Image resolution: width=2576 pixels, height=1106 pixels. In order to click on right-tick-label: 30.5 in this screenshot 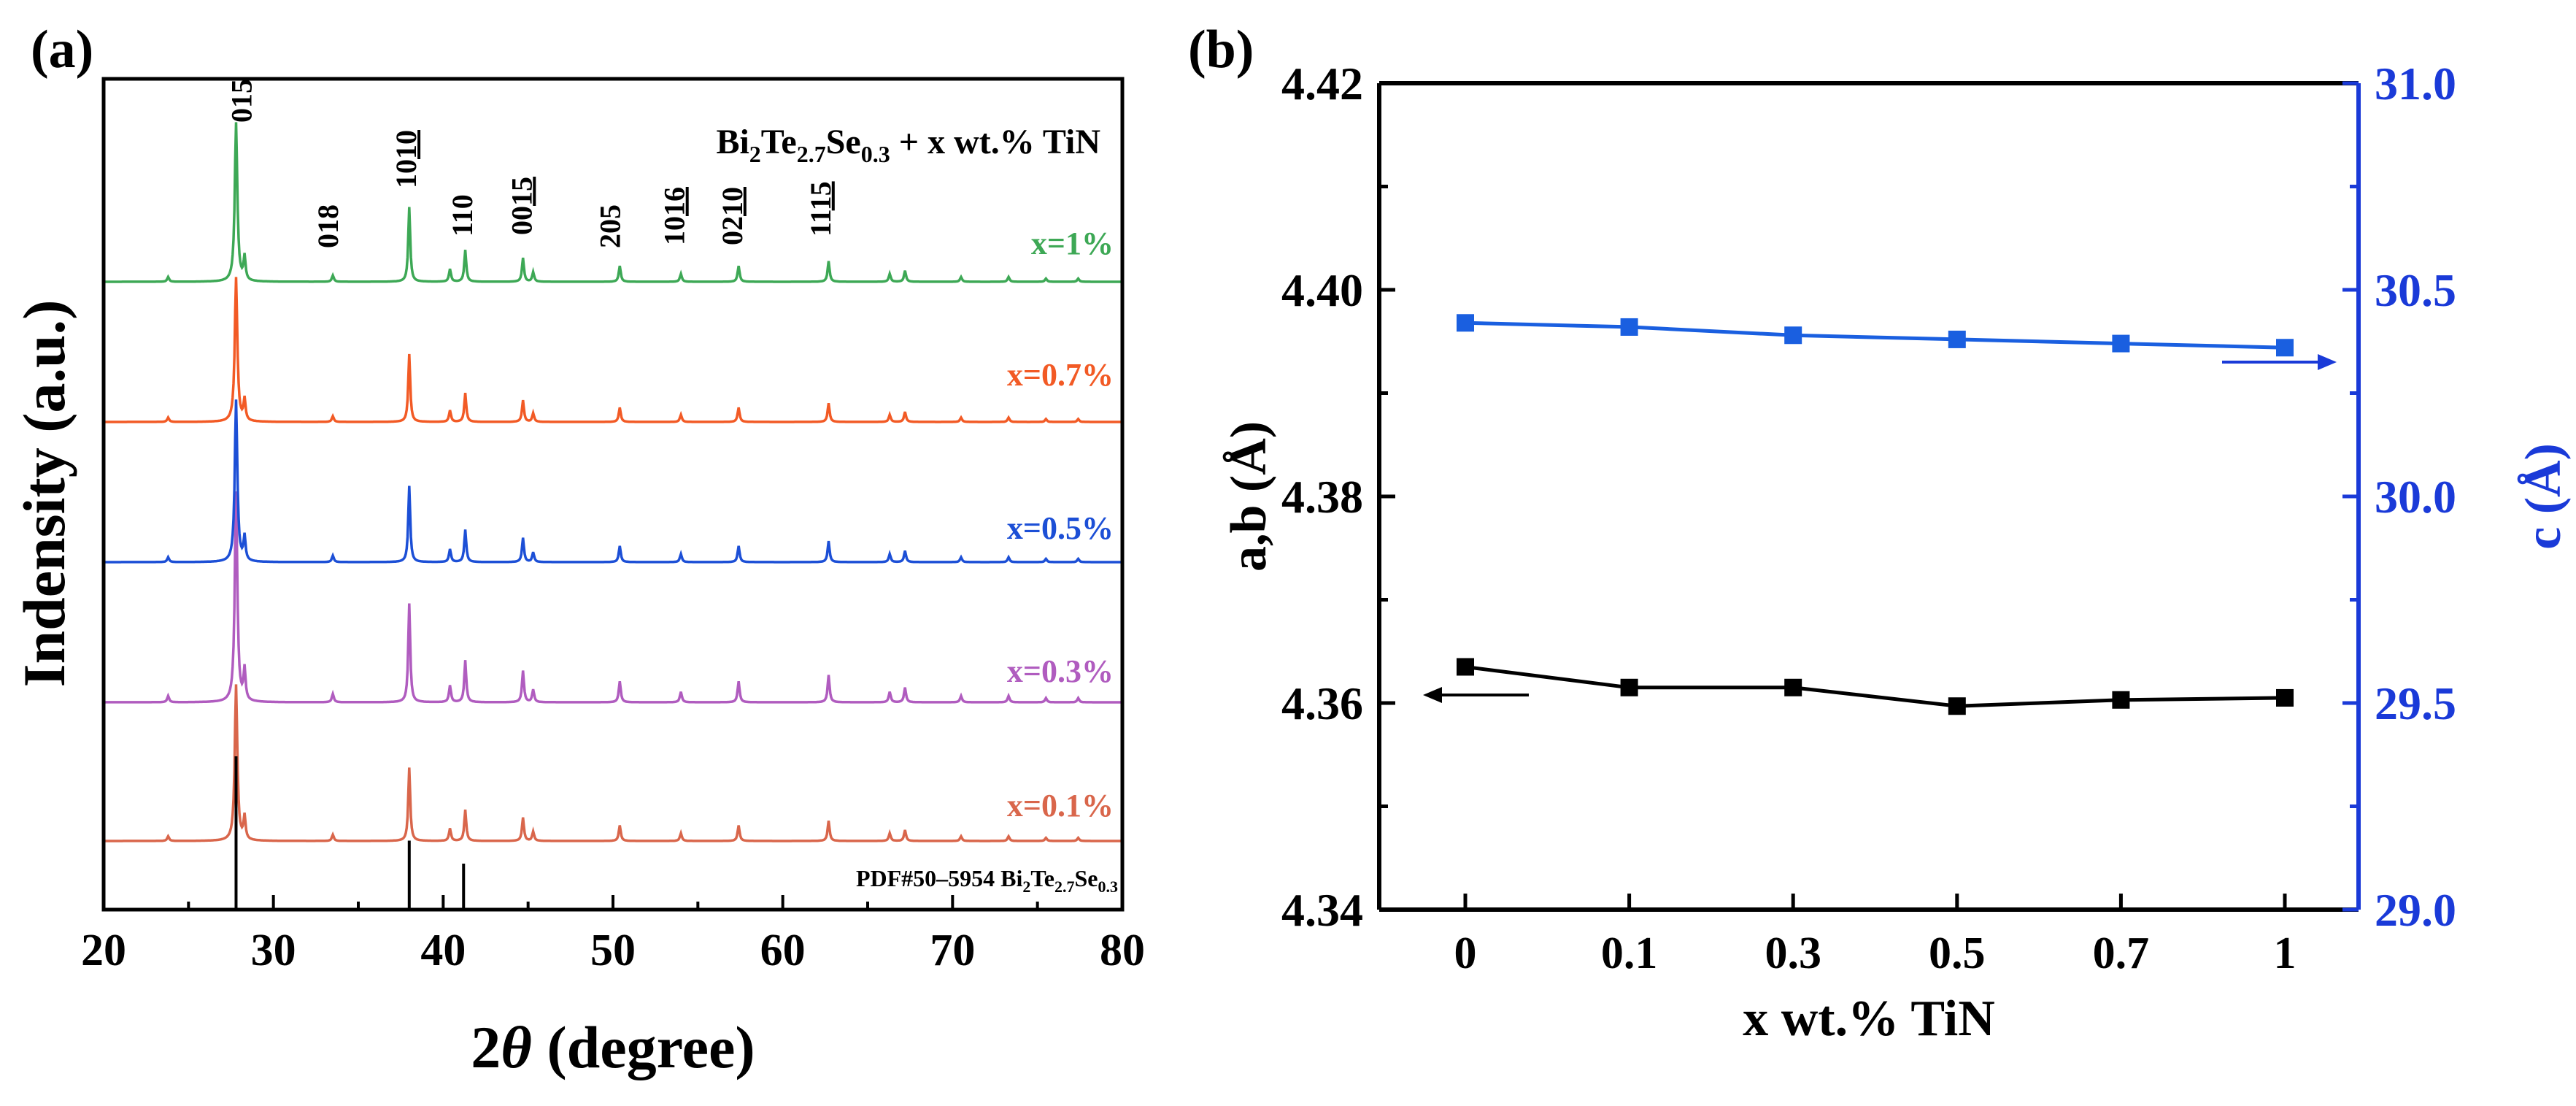, I will do `click(2415, 290)`.